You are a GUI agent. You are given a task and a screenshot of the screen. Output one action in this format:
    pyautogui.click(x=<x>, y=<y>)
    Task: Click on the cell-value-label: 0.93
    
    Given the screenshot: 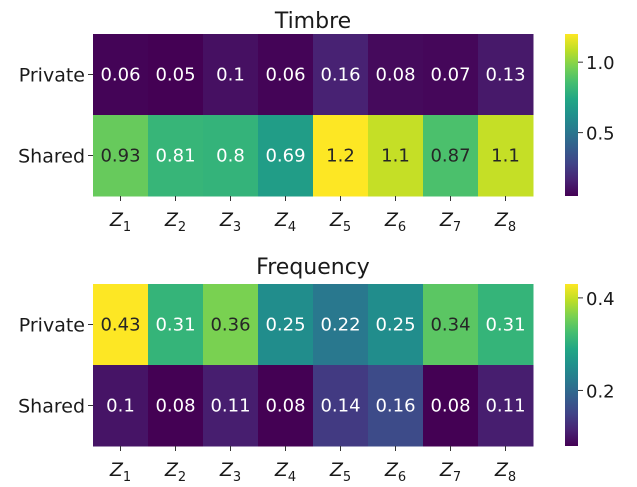 What is the action you would take?
    pyautogui.click(x=120, y=156)
    